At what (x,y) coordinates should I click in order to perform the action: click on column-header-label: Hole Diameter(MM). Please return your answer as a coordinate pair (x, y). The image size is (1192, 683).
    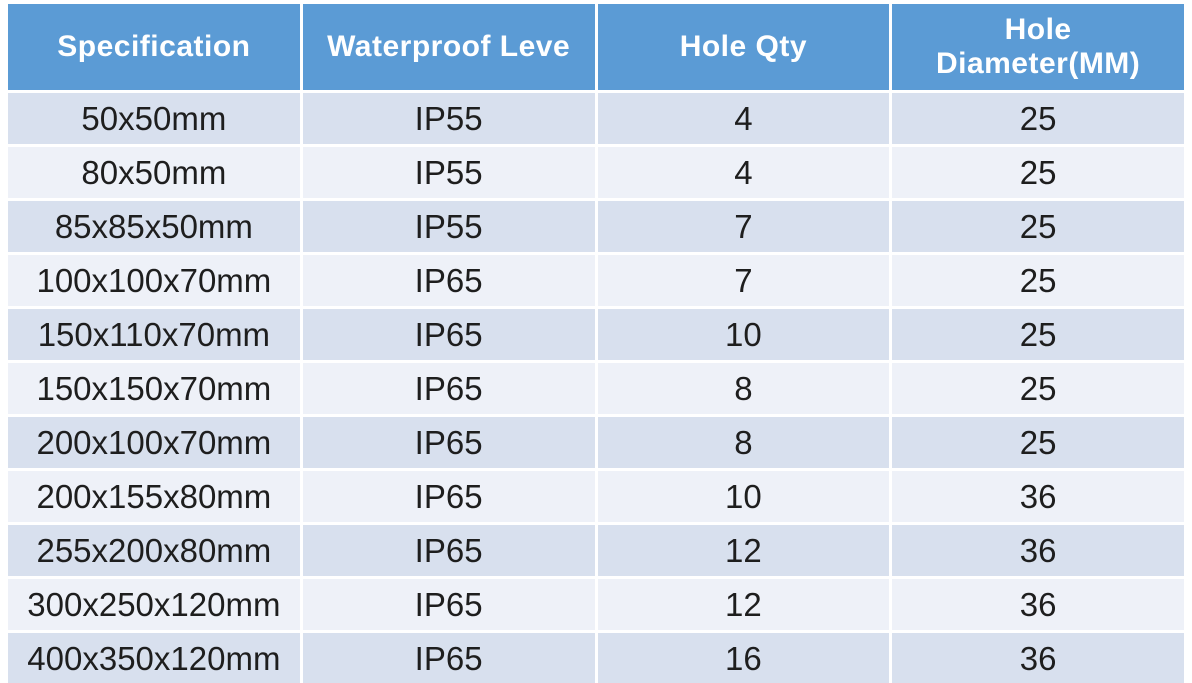
    Looking at the image, I should click on (1038, 46).